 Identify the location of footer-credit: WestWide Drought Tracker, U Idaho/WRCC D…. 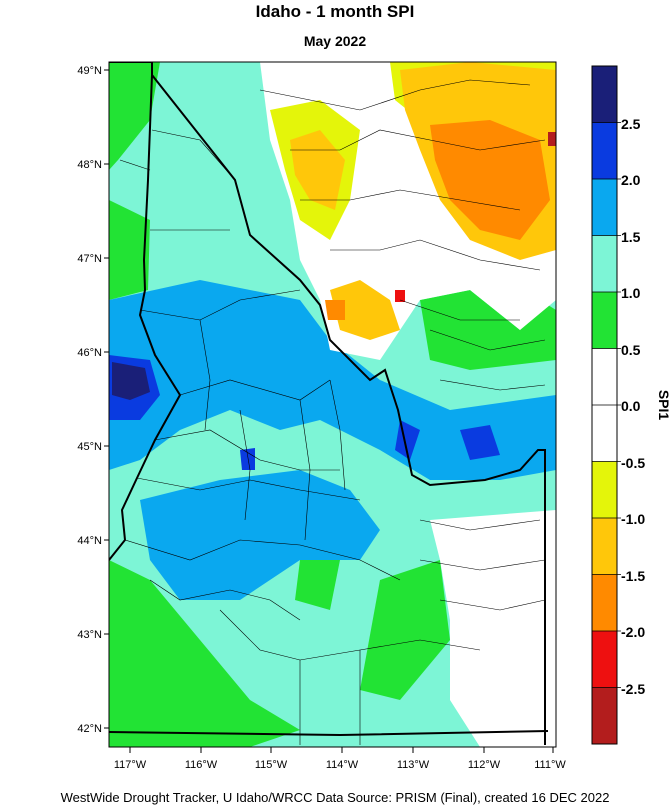
(335, 797).